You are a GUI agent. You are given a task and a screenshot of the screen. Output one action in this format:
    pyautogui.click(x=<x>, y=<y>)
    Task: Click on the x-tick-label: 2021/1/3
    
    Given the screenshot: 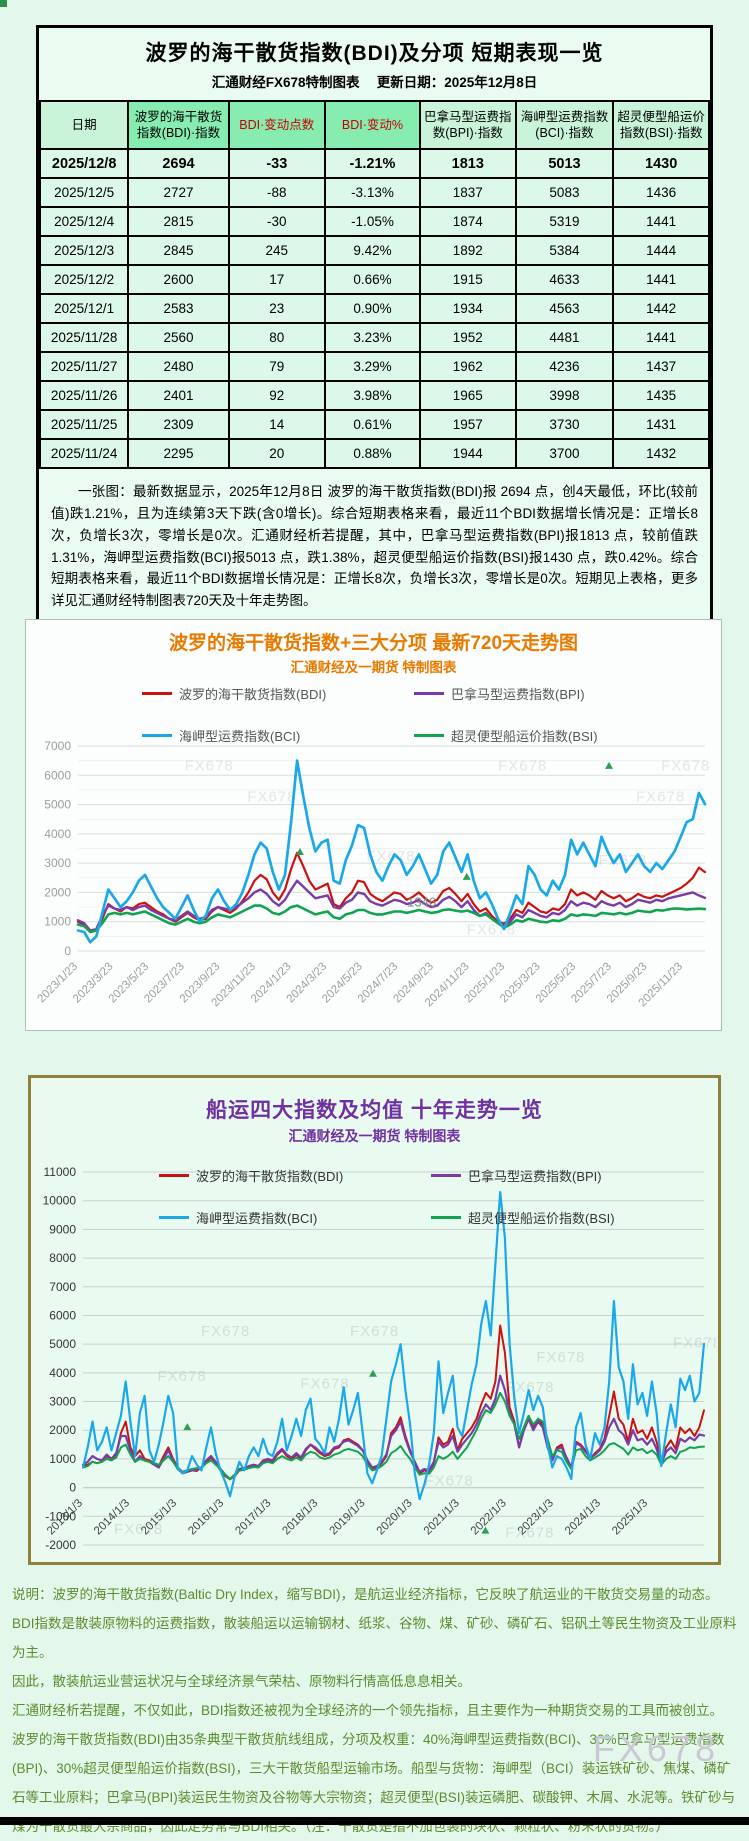 What is the action you would take?
    pyautogui.click(x=442, y=1517)
    